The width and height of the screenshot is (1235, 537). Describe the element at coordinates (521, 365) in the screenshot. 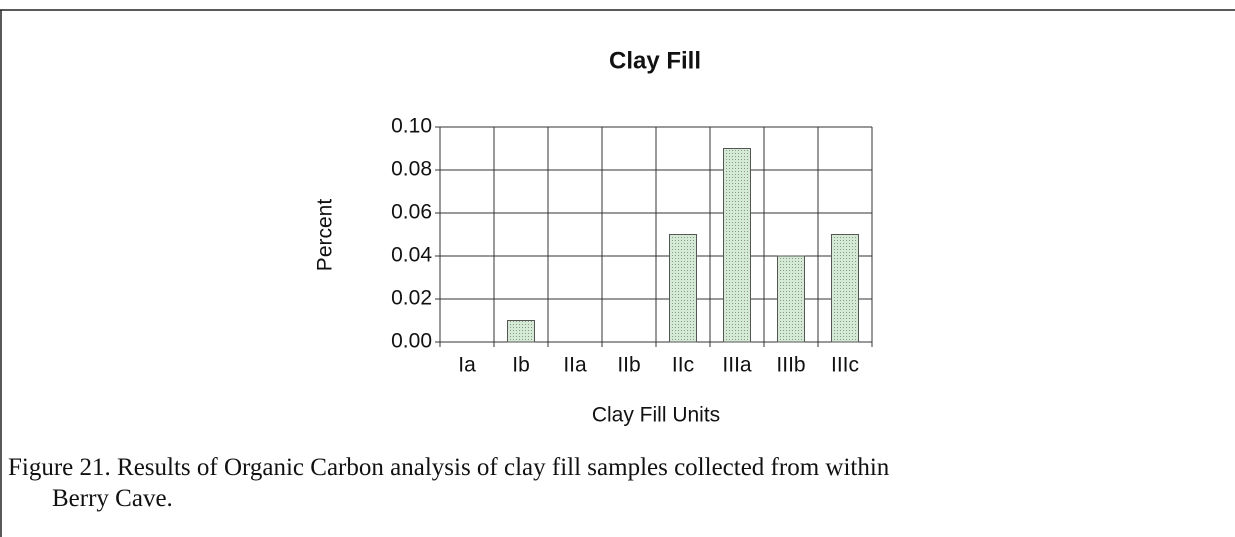

I see `x-tick-label: Ib` at that location.